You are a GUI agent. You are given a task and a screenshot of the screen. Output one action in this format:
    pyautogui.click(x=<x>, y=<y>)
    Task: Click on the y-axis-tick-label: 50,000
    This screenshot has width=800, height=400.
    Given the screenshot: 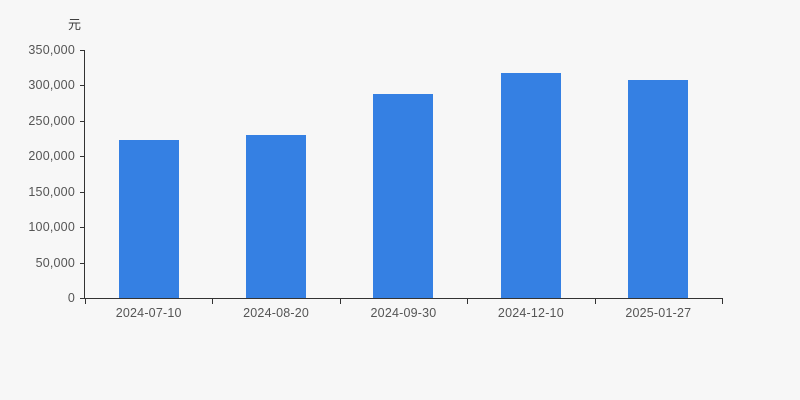 What is the action you would take?
    pyautogui.click(x=55, y=262)
    